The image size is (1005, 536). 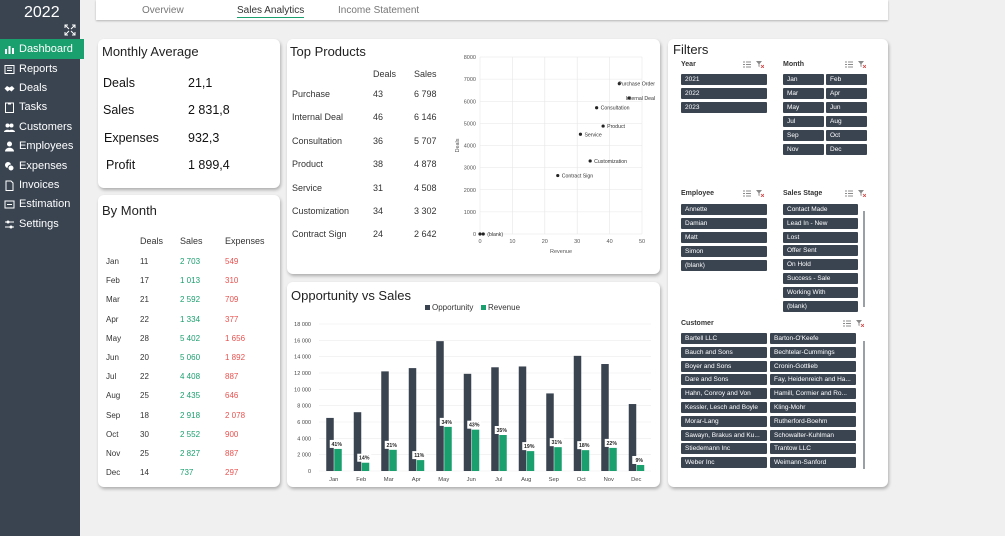 I want to click on customer-option-morar-lang: Morar-Lang, so click(x=724, y=421).